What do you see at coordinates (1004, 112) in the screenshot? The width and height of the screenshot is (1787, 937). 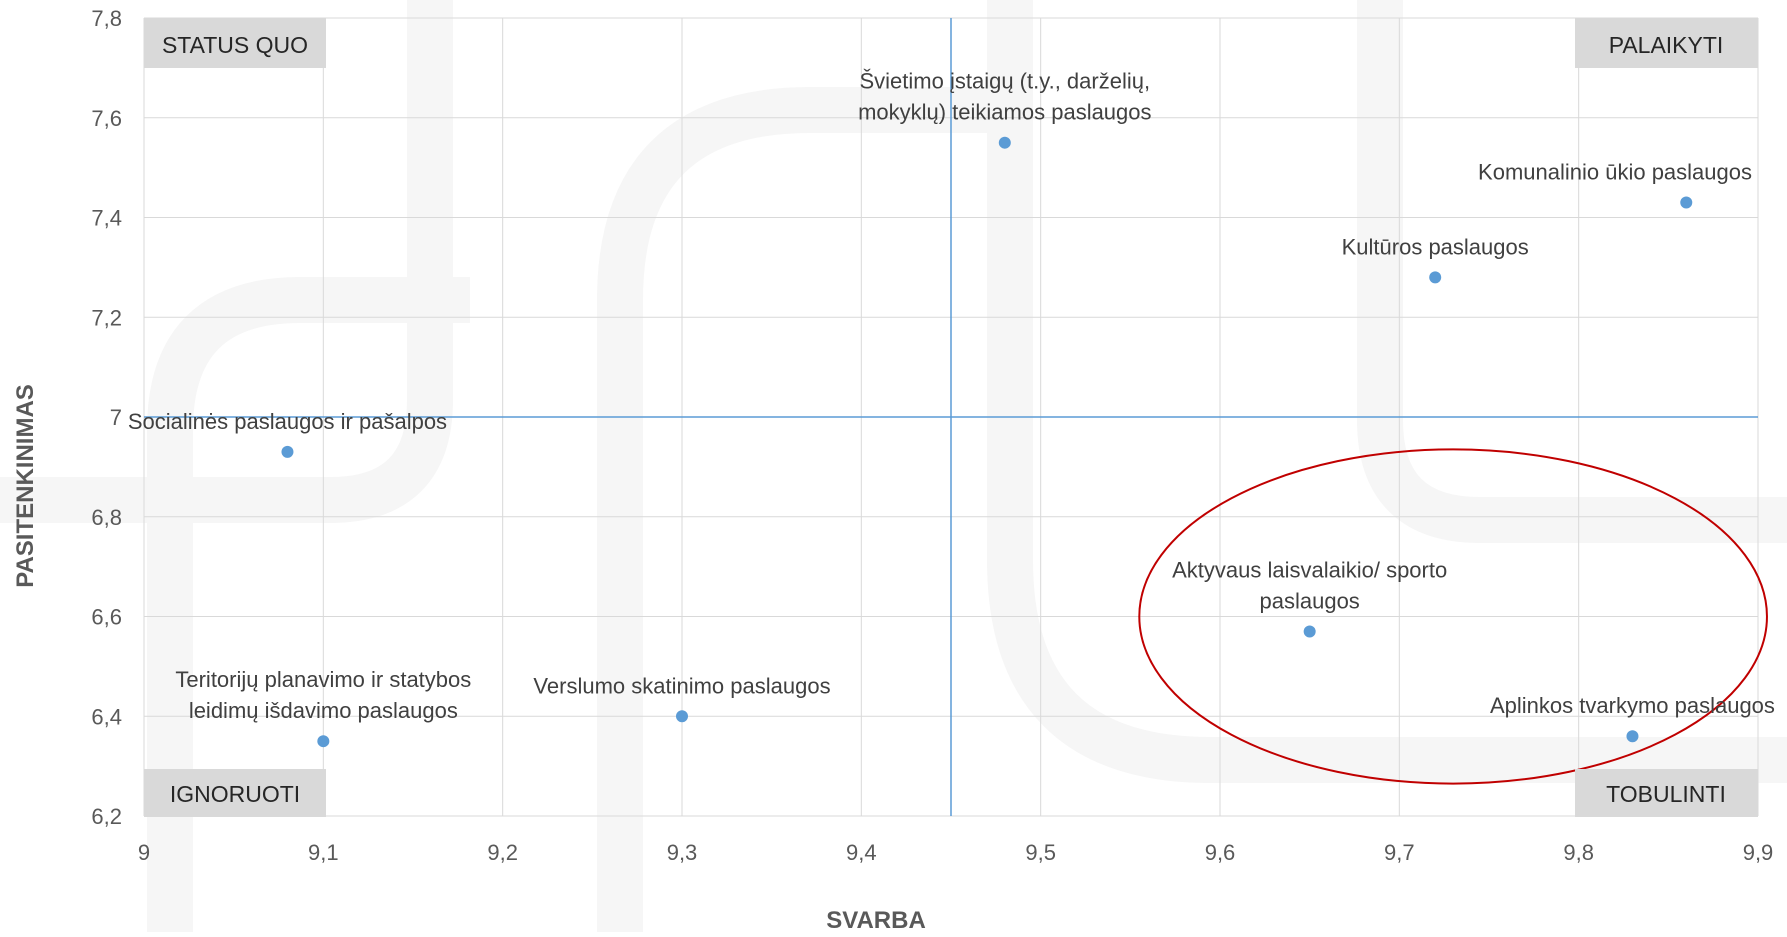 I see `data-label-0-line-1: mokyklų) teikiamos paslaugos` at bounding box center [1004, 112].